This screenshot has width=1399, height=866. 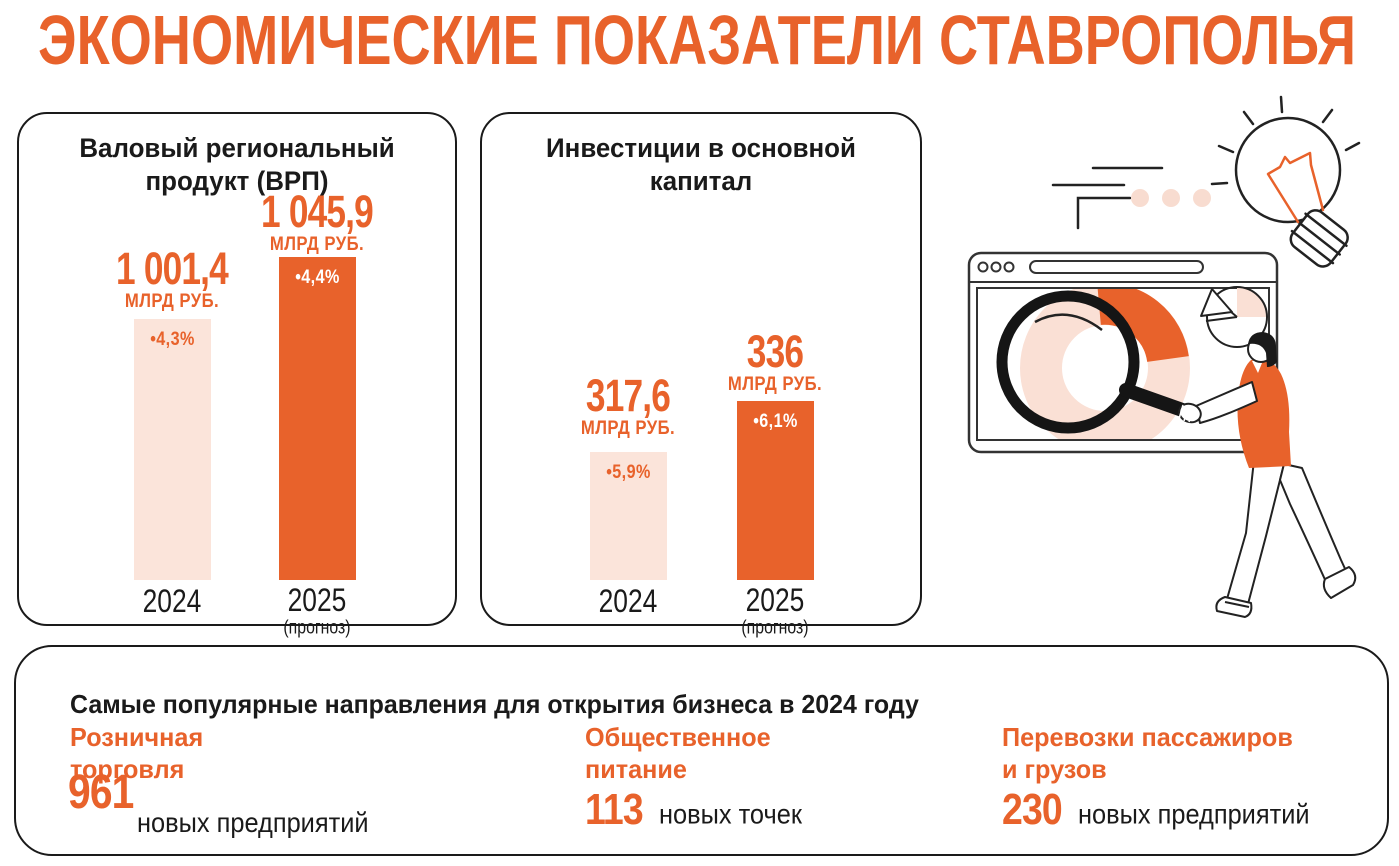 What do you see at coordinates (628, 472) in the screenshot?
I see `growth-label: •5,9%` at bounding box center [628, 472].